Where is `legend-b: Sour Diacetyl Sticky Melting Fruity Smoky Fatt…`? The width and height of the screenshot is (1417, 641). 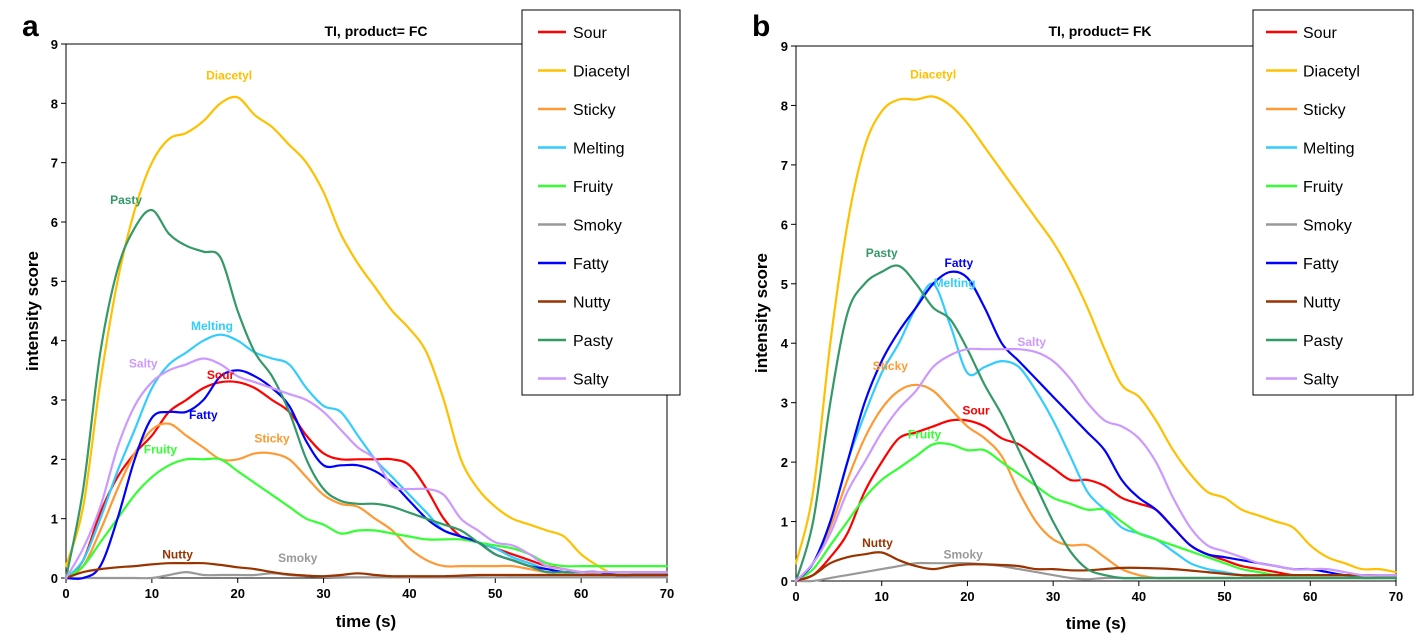
legend-b: Sour Diacetyl Sticky Melting Fruity Smoky Fatt… is located at coordinates (1333, 202).